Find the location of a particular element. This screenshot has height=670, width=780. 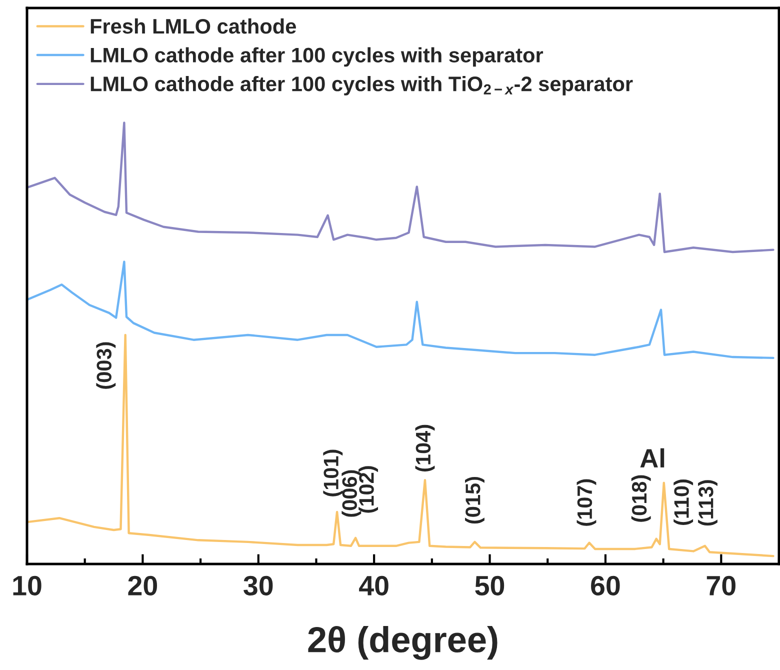

annotation: (015) is located at coordinates (474, 500).